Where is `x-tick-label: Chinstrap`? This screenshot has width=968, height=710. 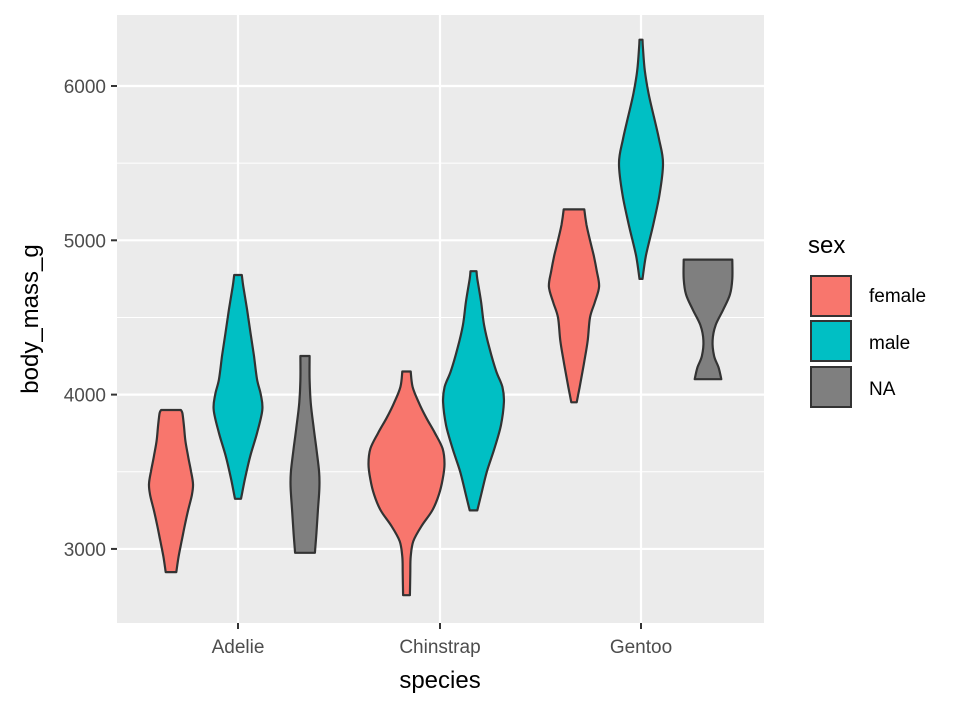 x-tick-label: Chinstrap is located at coordinates (439, 647).